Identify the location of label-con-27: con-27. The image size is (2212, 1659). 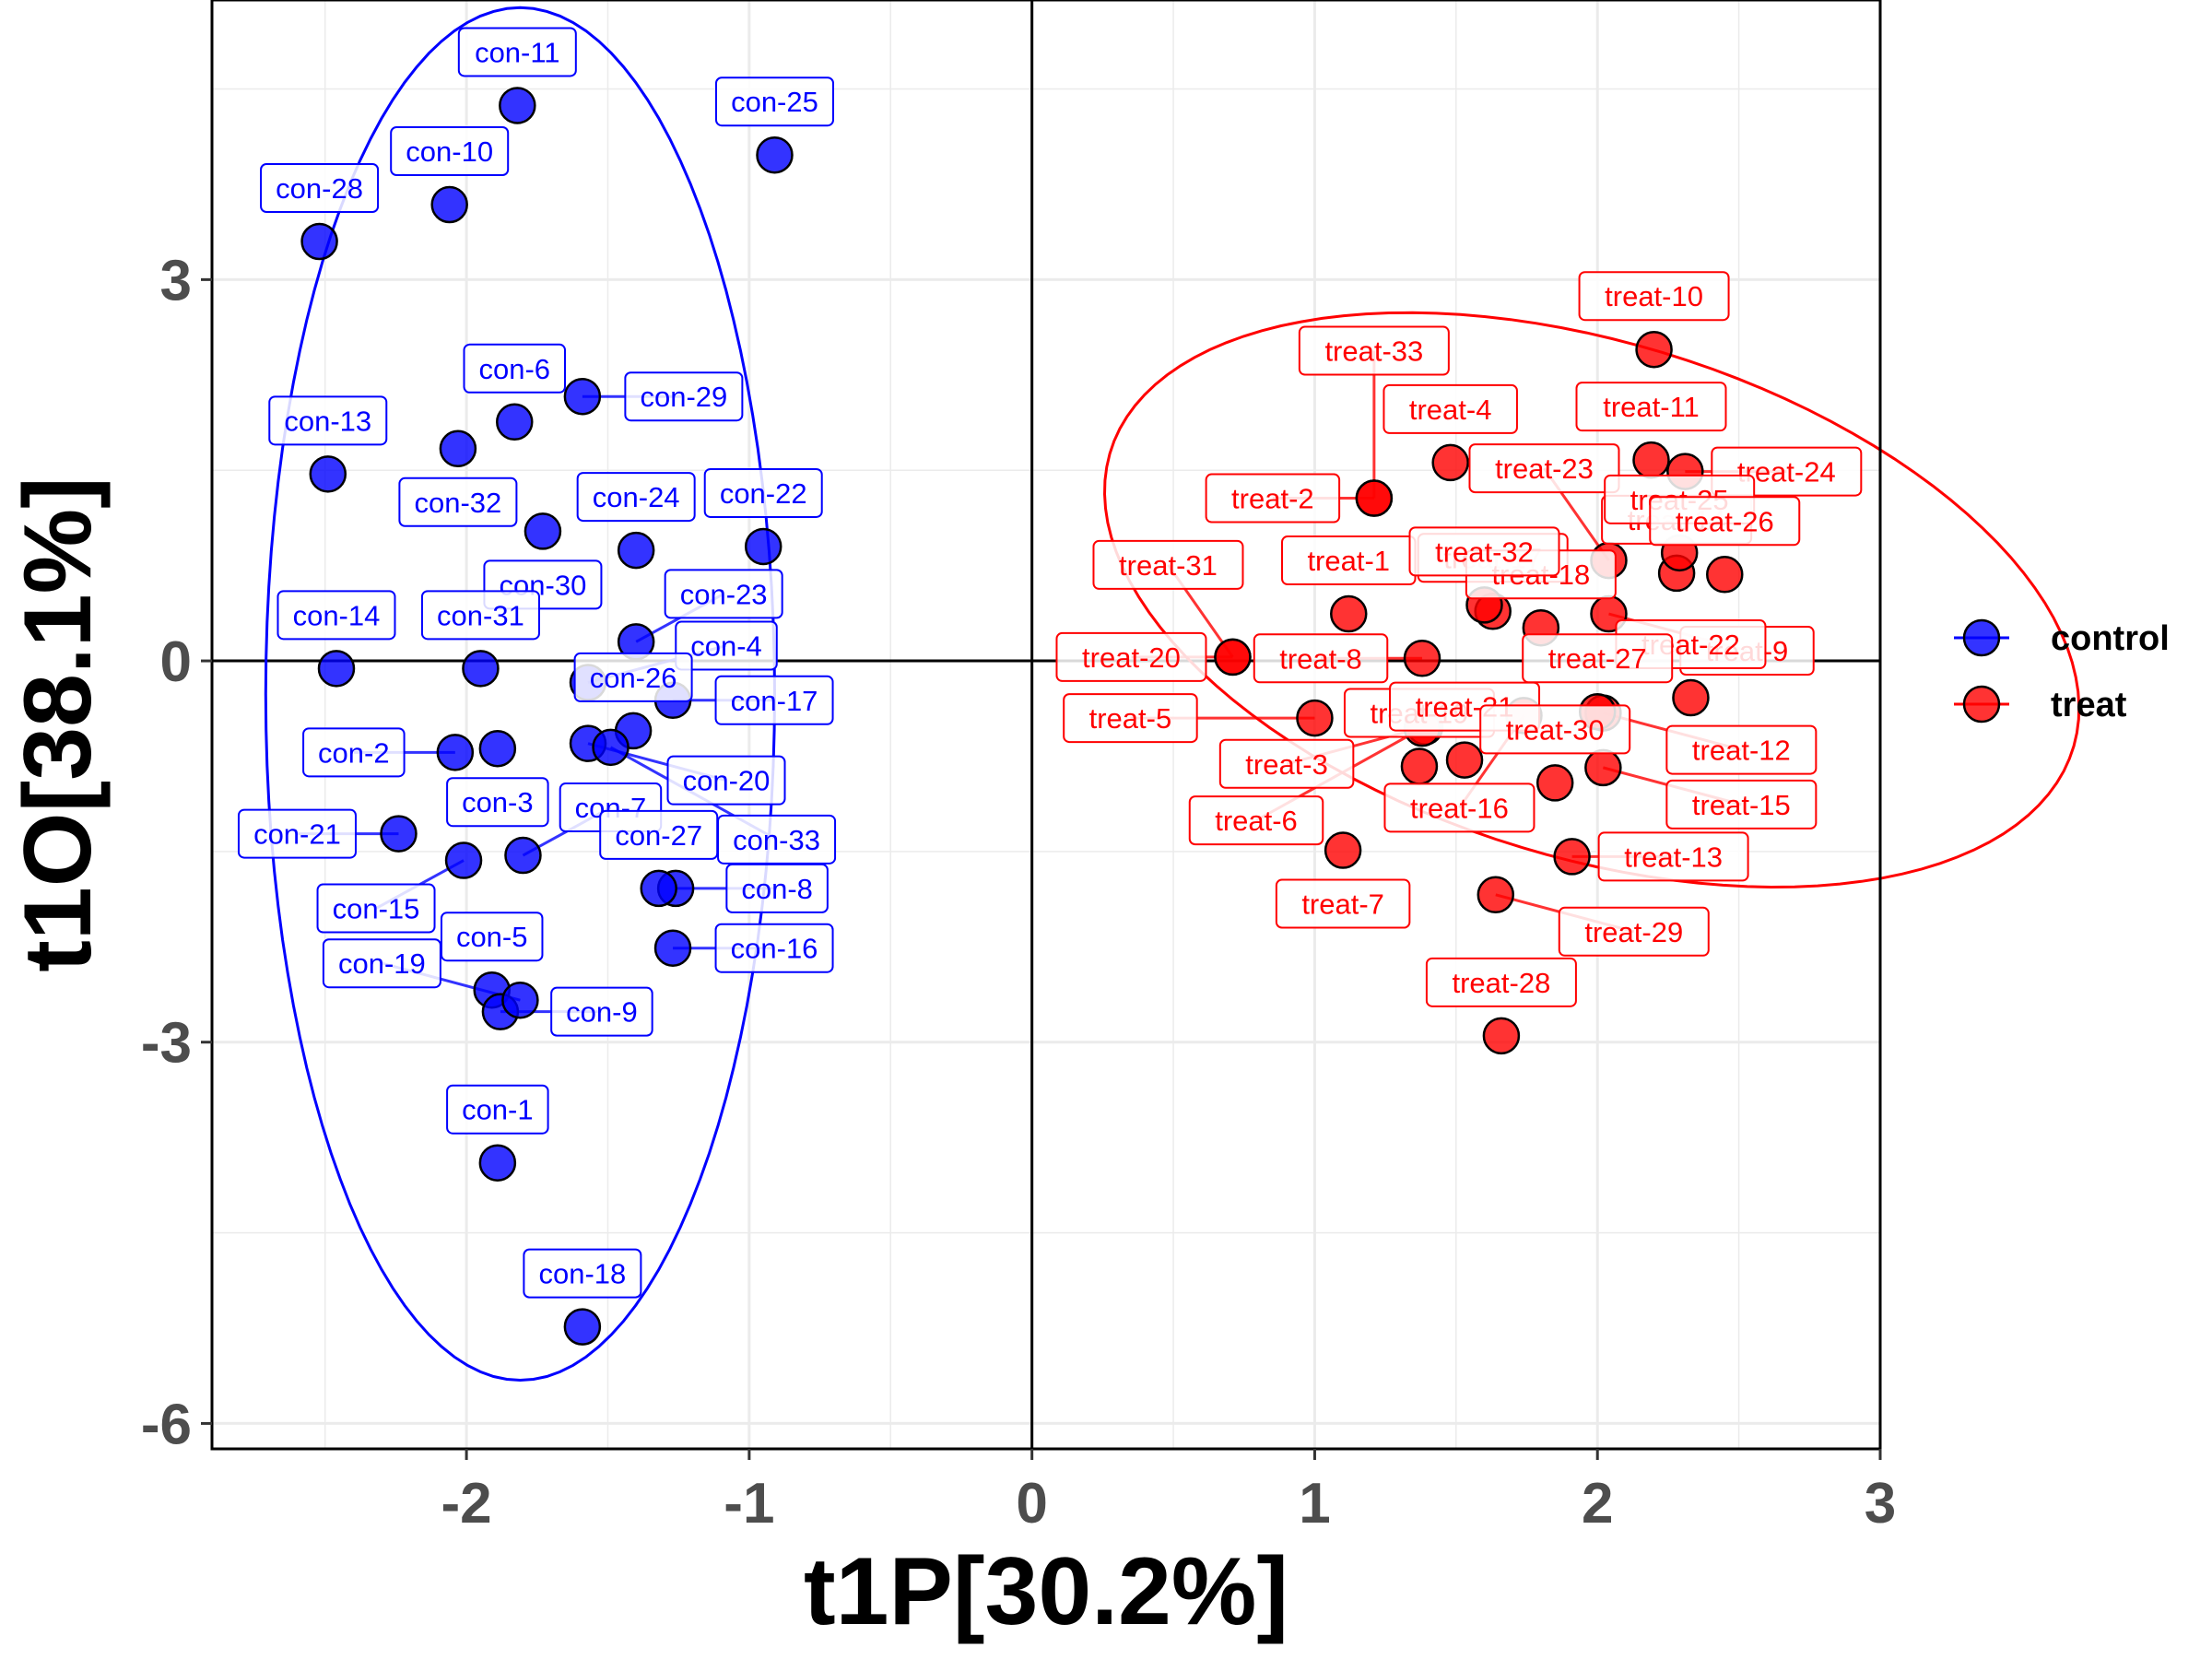
(658, 835).